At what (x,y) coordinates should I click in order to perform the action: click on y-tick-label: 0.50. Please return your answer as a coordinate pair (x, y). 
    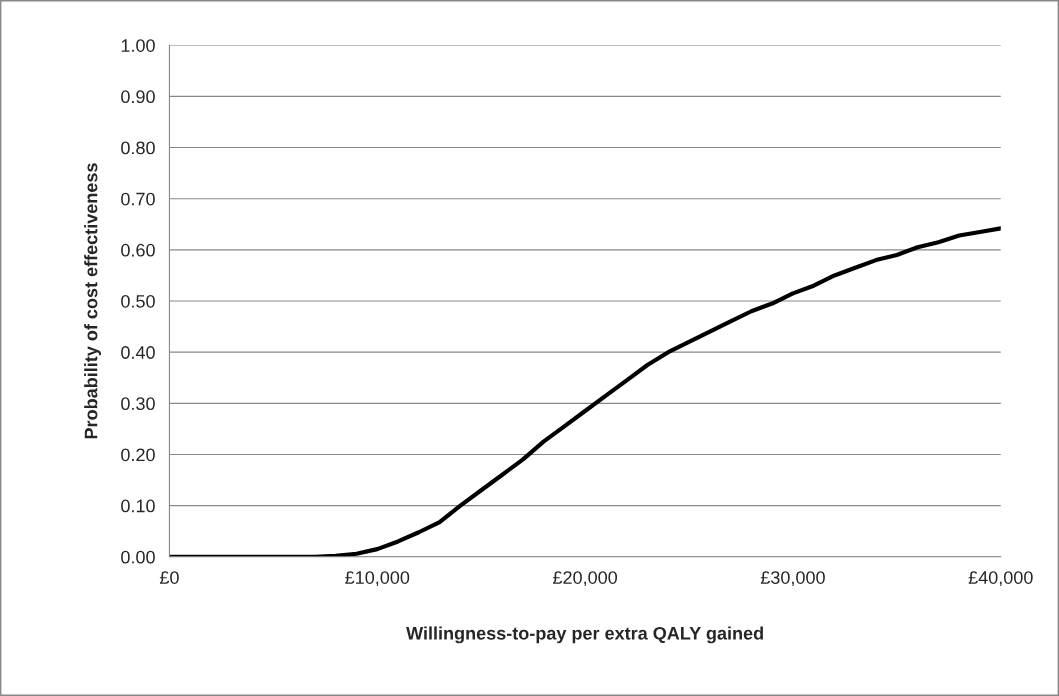
    Looking at the image, I should click on (138, 301).